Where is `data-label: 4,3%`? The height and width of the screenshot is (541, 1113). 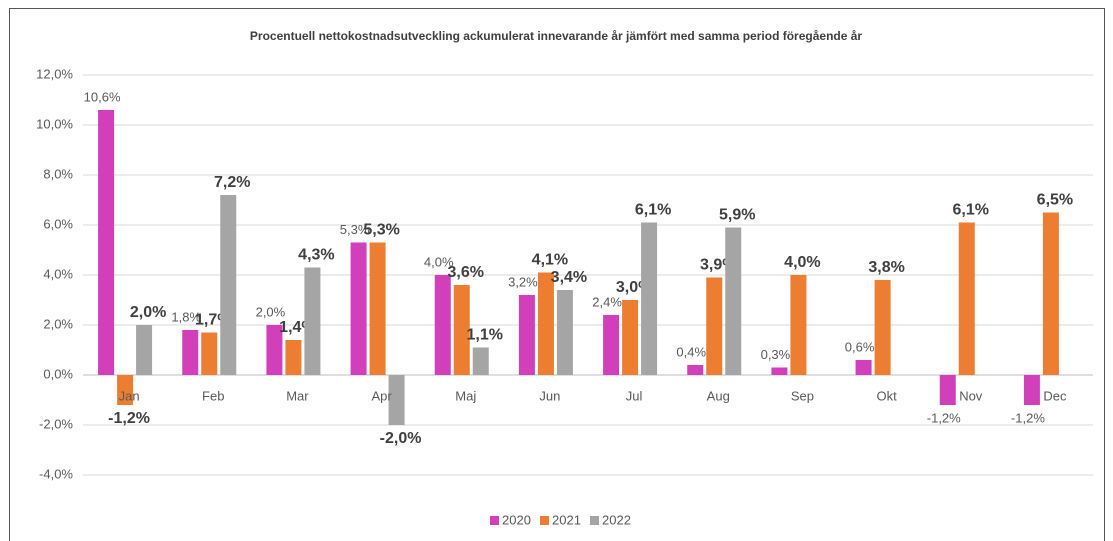
data-label: 4,3% is located at coordinates (316, 255).